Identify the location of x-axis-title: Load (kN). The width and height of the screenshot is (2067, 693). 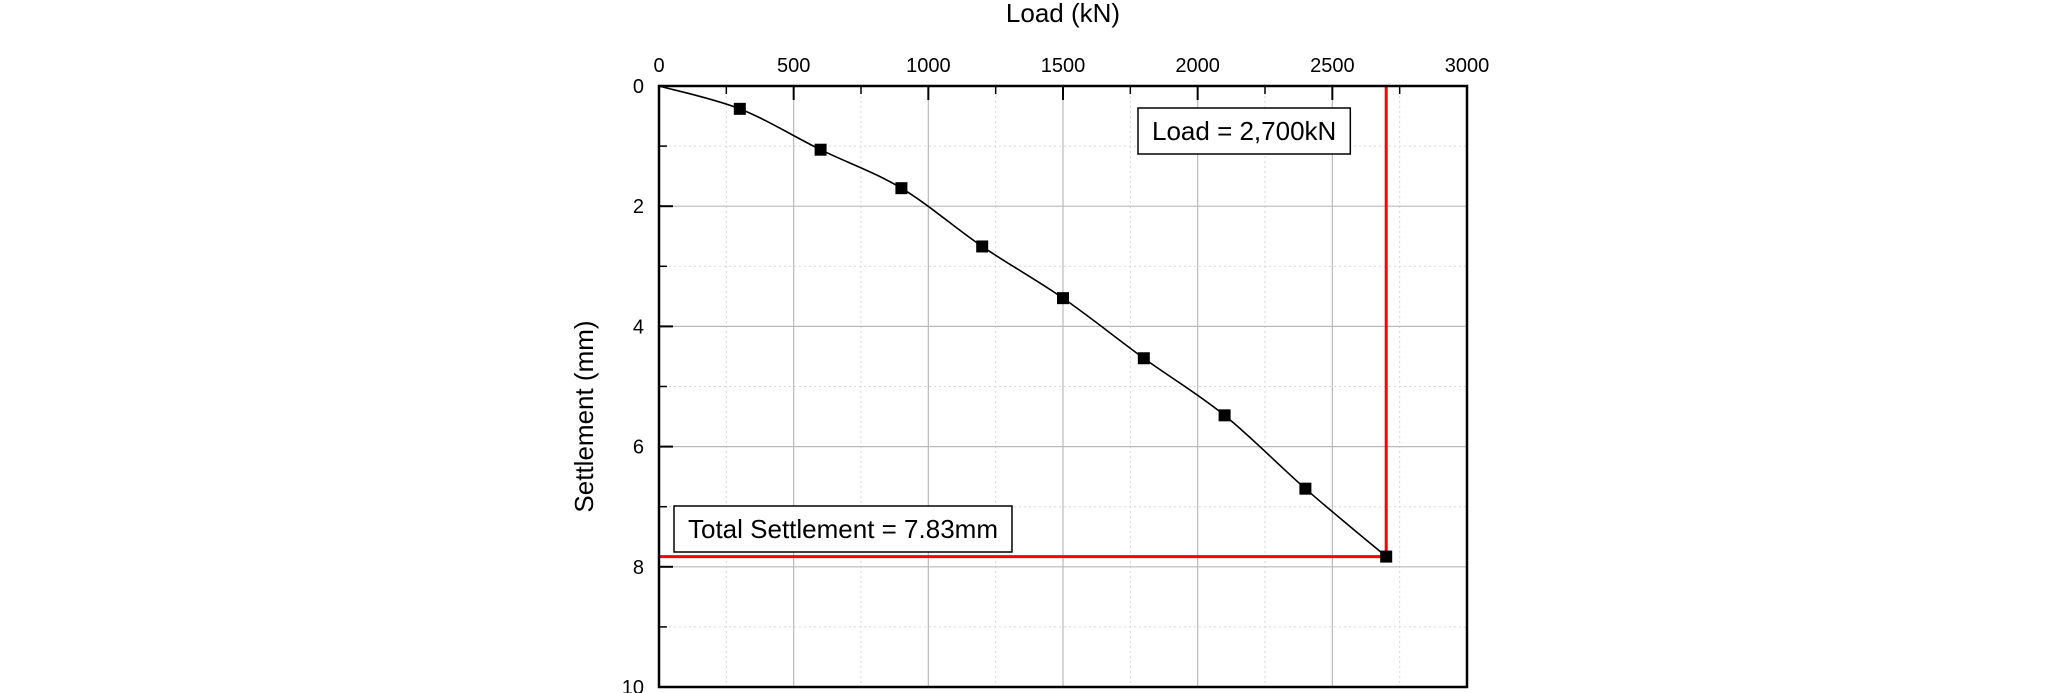
(1063, 14).